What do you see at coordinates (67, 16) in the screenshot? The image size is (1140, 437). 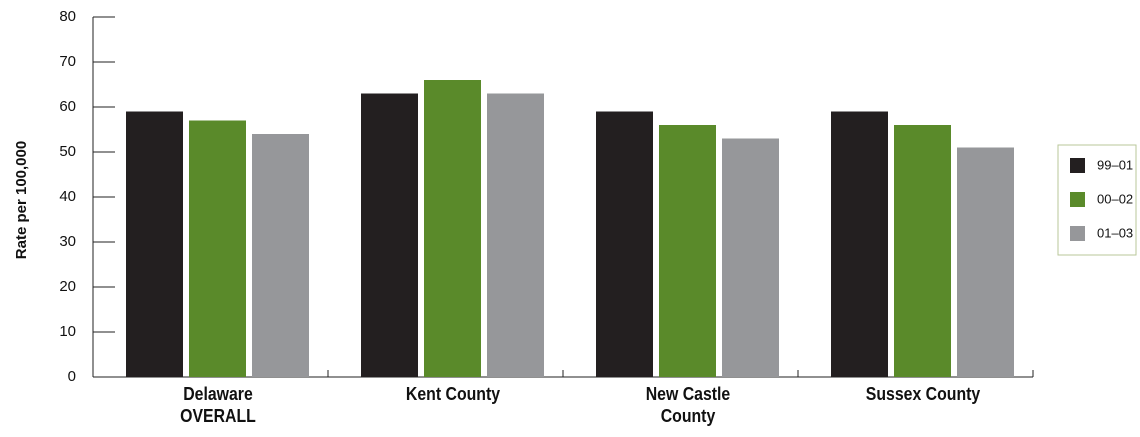 I see `y-tick-label: 80` at bounding box center [67, 16].